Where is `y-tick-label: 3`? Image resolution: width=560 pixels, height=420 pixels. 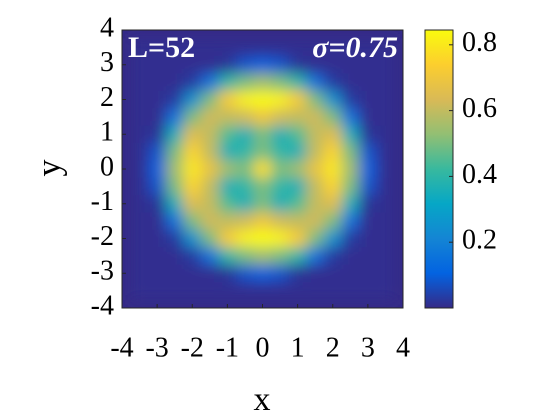 y-tick-label: 3 is located at coordinates (107, 62).